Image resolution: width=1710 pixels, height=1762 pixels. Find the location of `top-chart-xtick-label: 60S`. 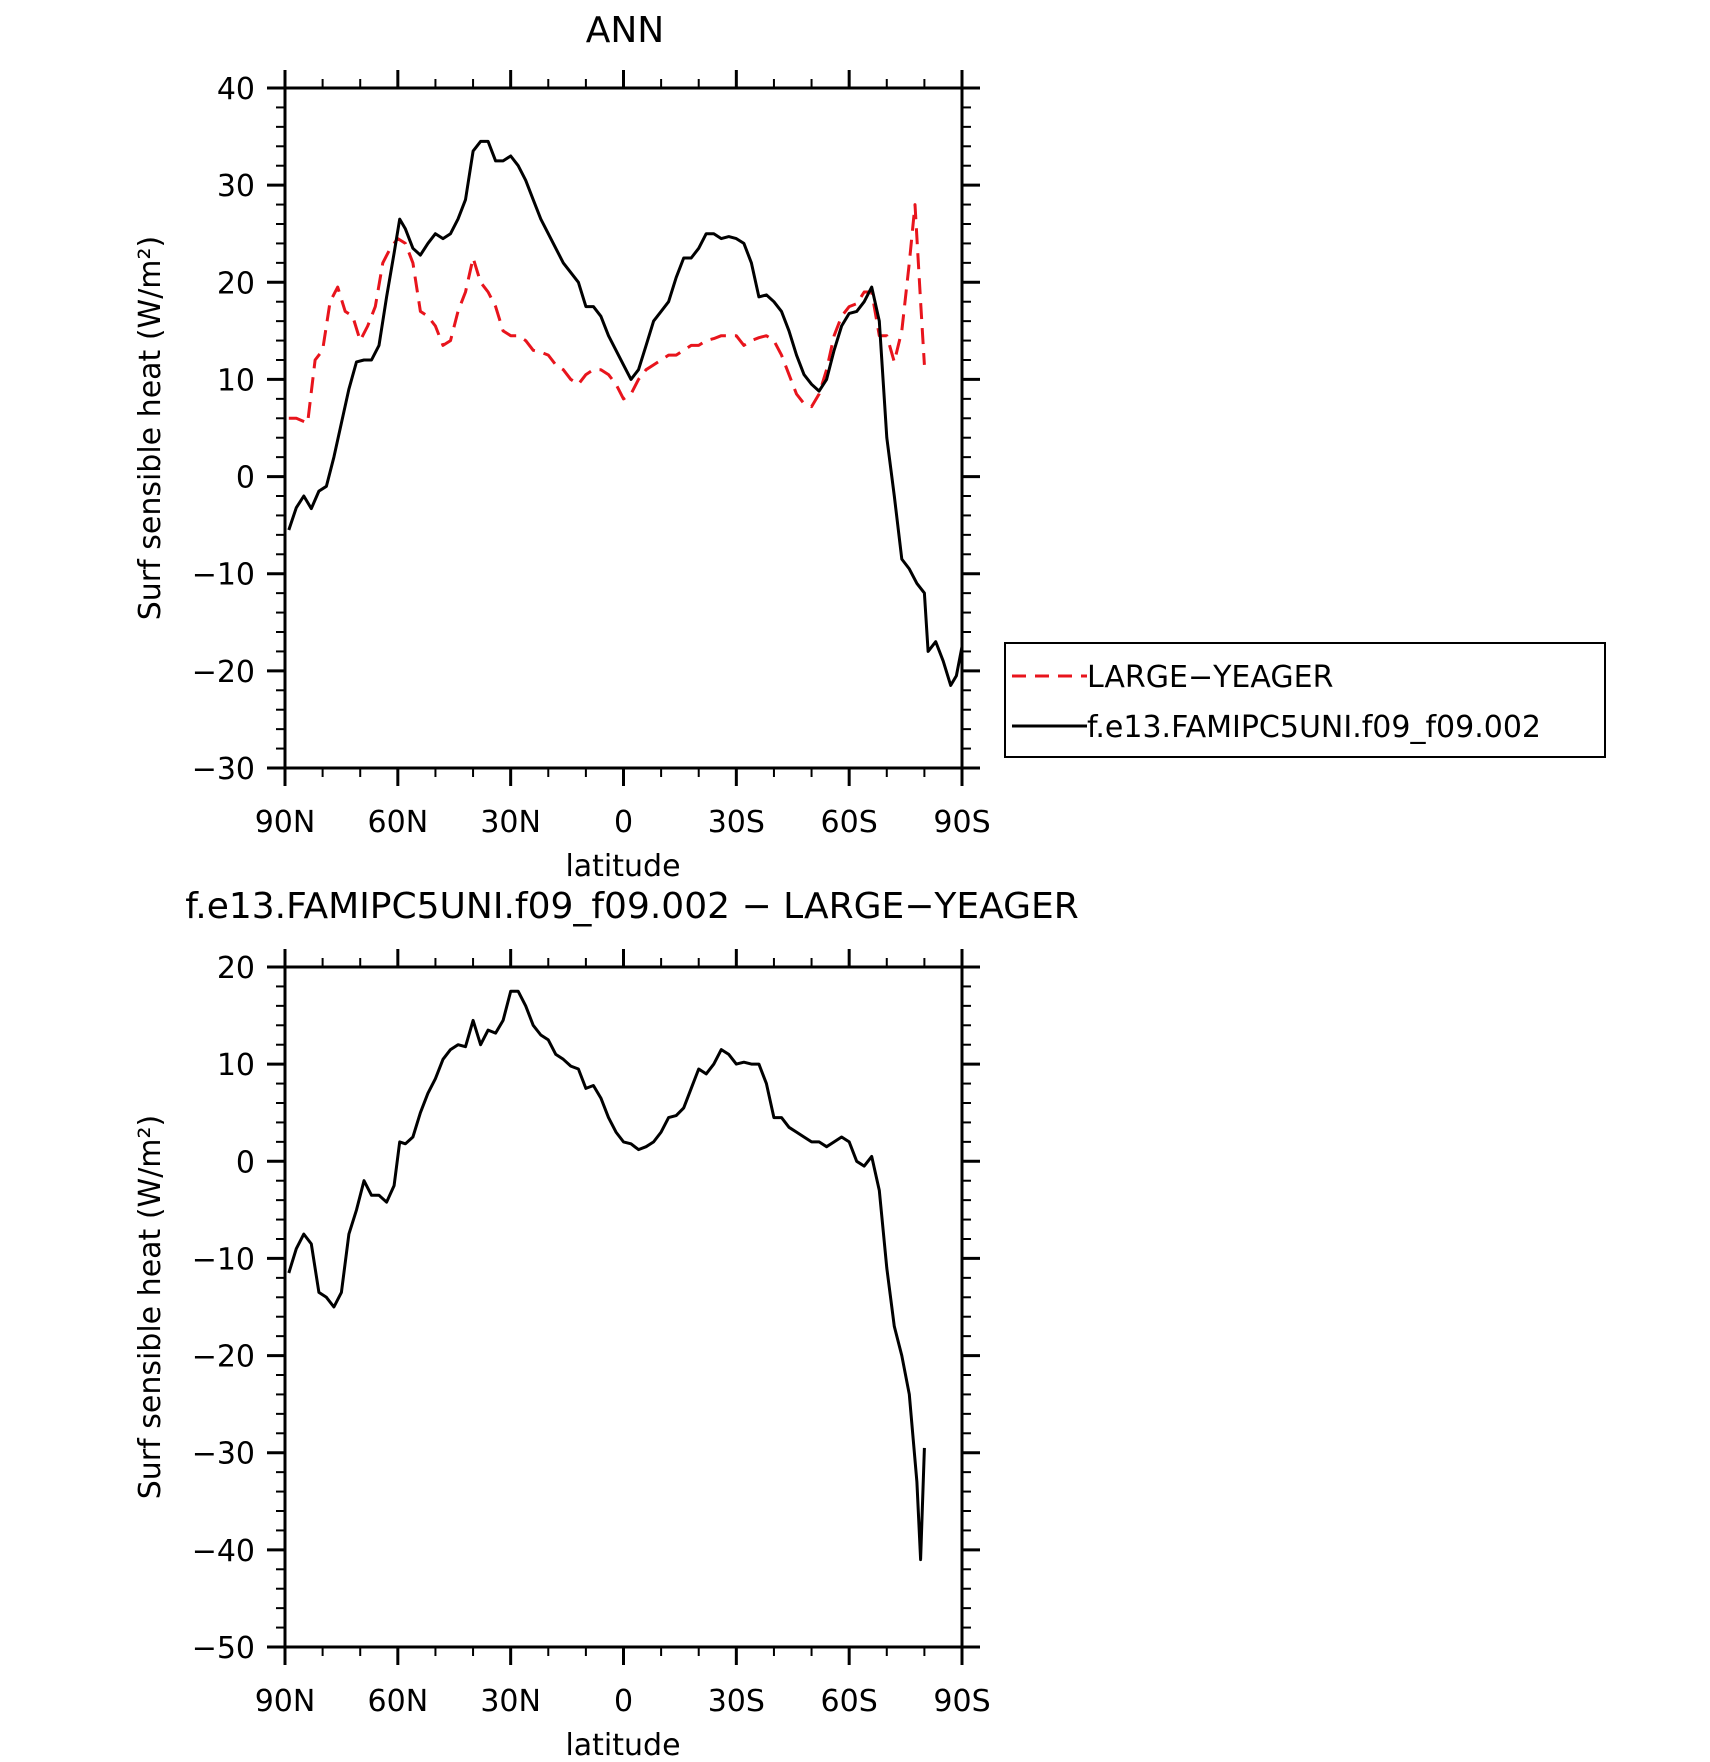

top-chart-xtick-label: 60S is located at coordinates (849, 822).